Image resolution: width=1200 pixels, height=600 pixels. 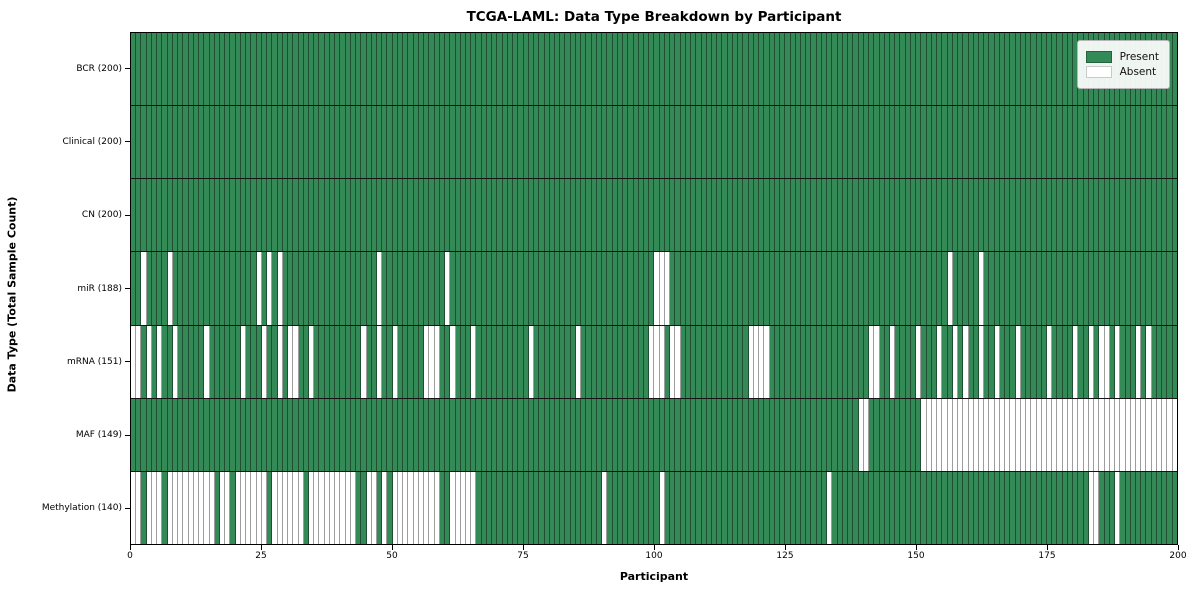 I want to click on x-tick-label: 75, so click(x=523, y=556).